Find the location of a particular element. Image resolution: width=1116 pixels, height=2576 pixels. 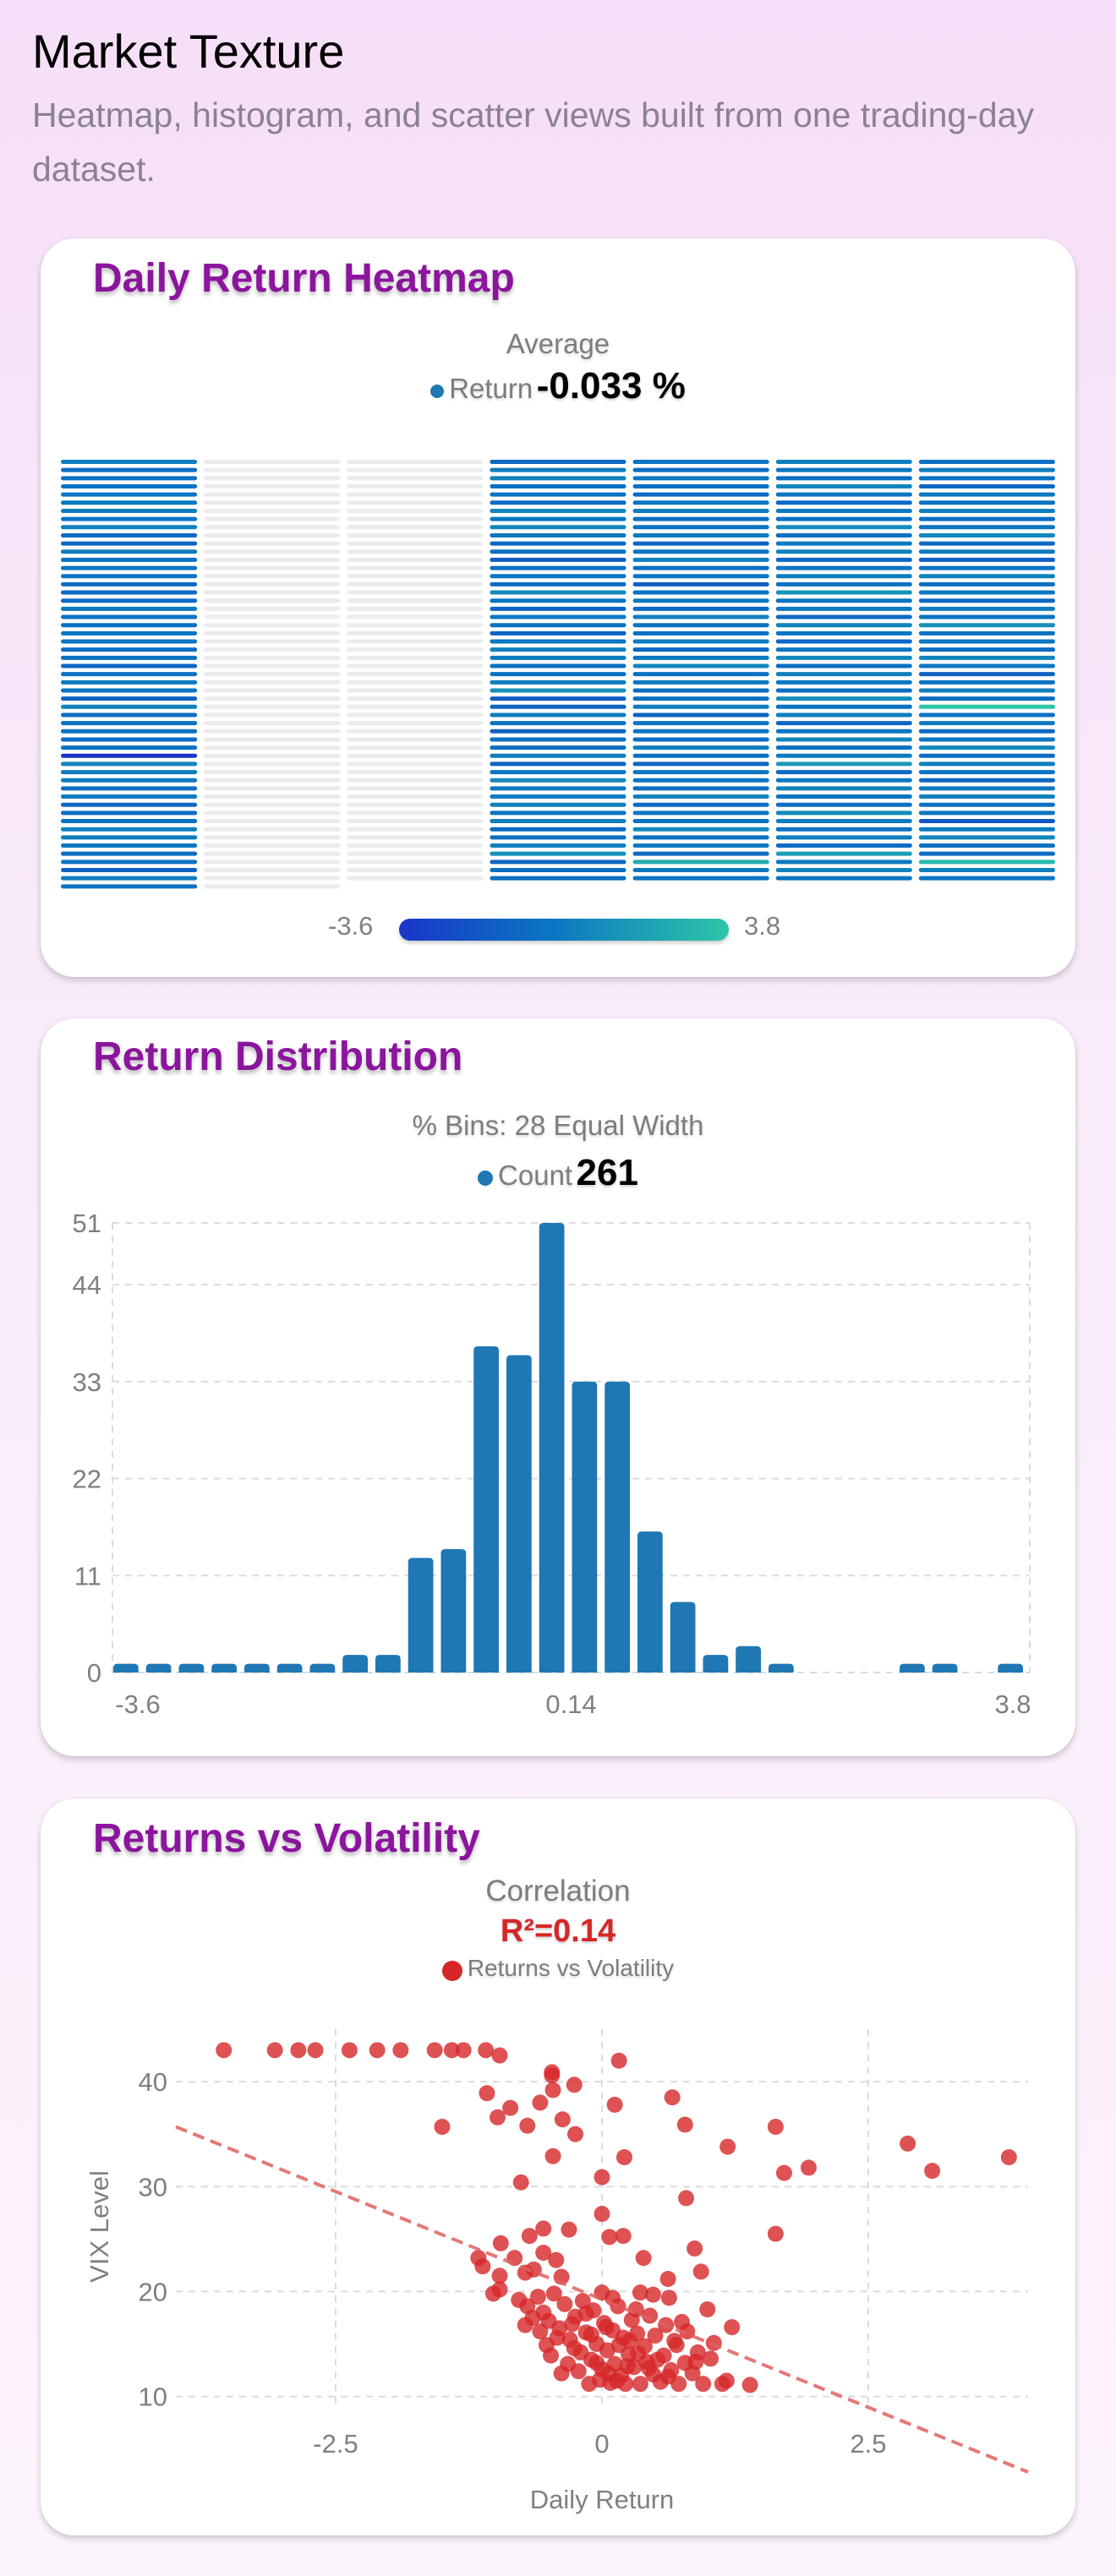

legend-label: Return is located at coordinates (491, 388).